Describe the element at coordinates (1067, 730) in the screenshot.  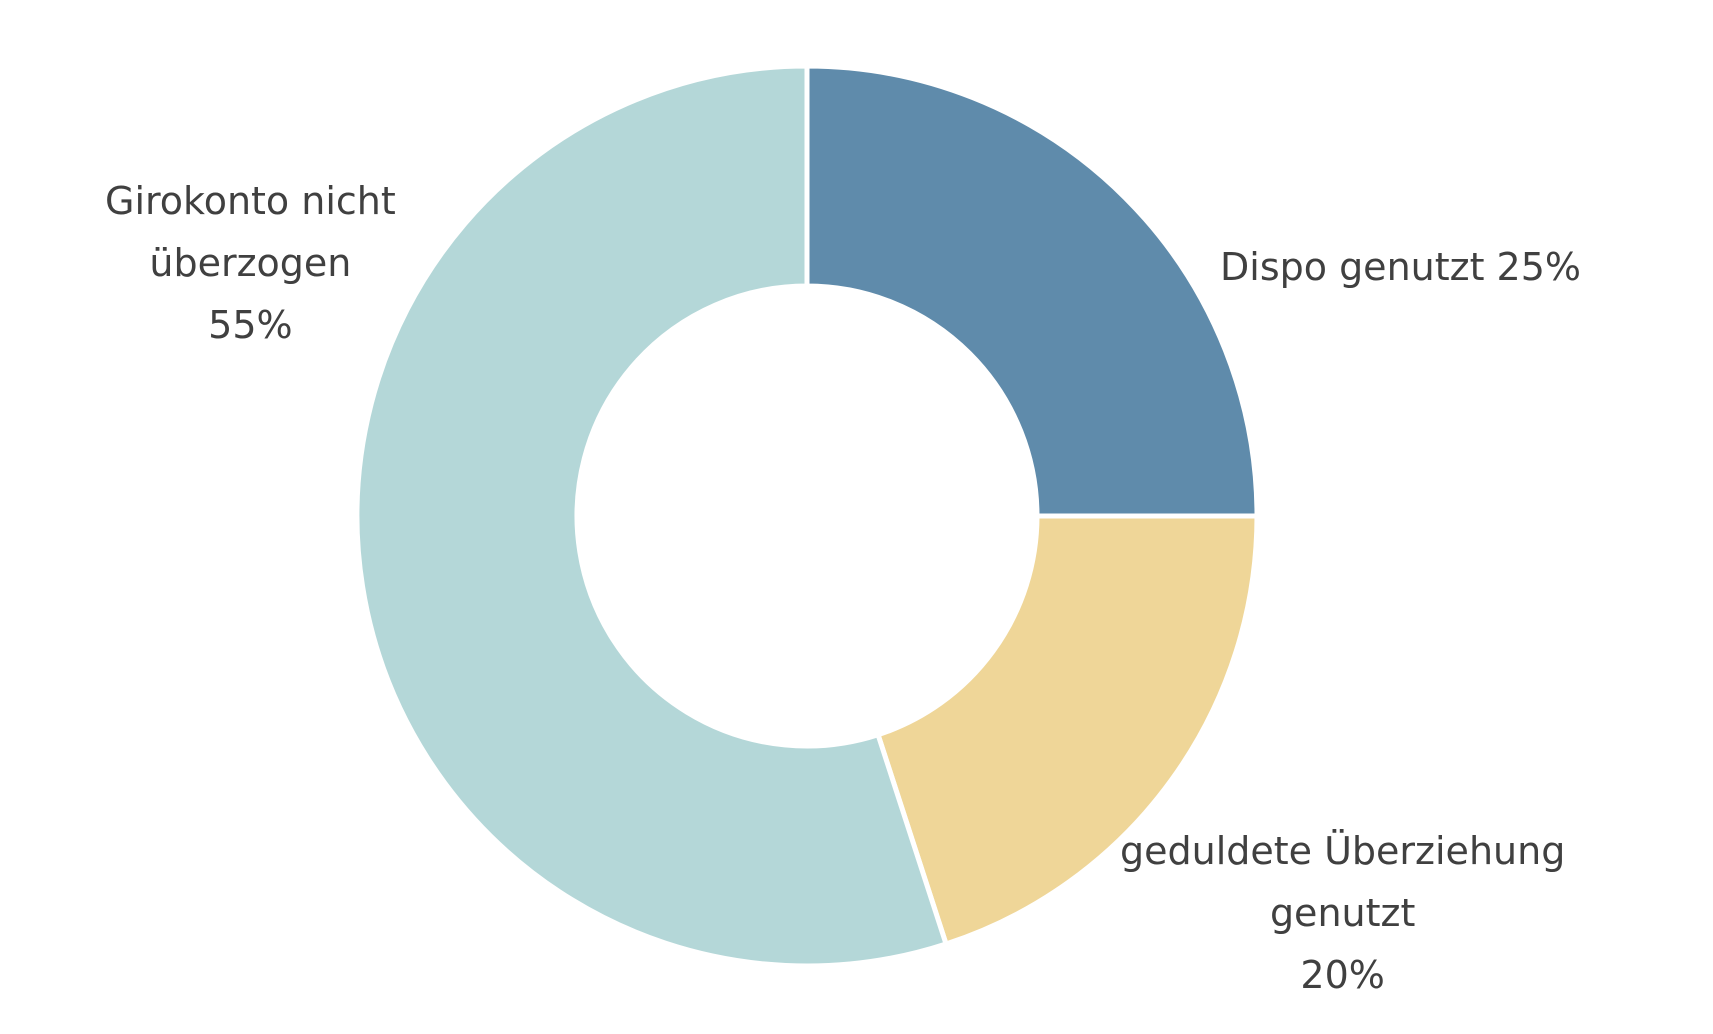
I see `slice-geduldete-ueberziehung` at that location.